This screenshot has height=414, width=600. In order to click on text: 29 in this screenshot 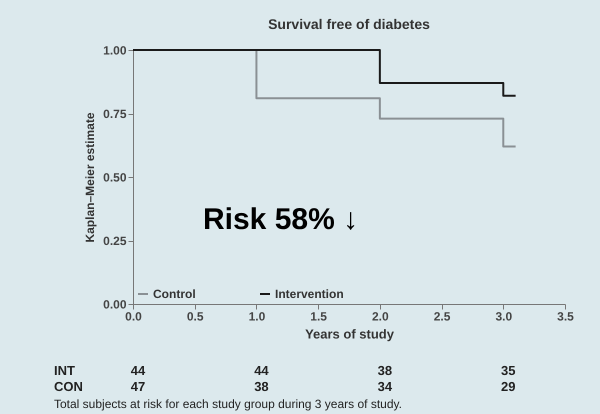, I will do `click(508, 386)`.